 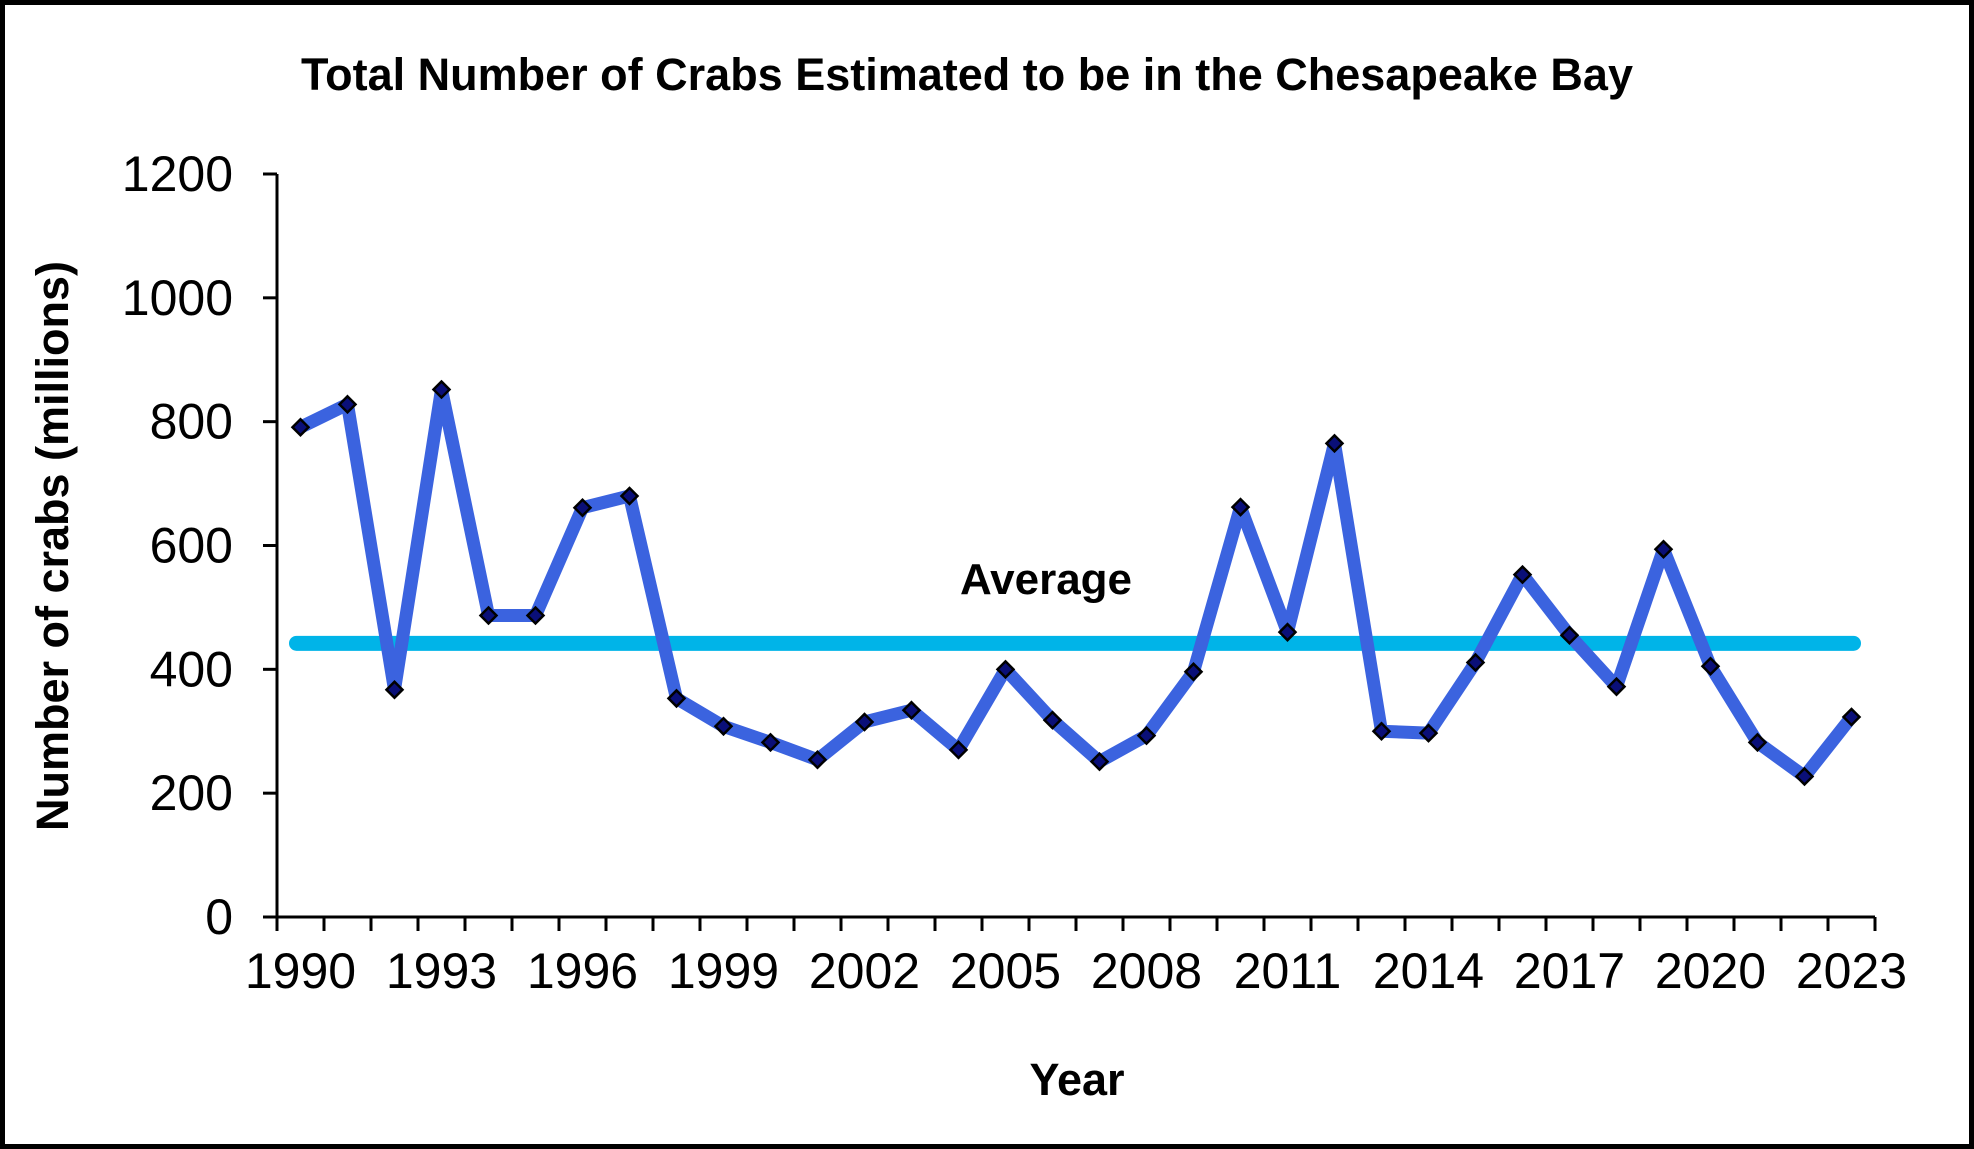 What do you see at coordinates (300, 971) in the screenshot?
I see `x-tick-label-1990: 1990` at bounding box center [300, 971].